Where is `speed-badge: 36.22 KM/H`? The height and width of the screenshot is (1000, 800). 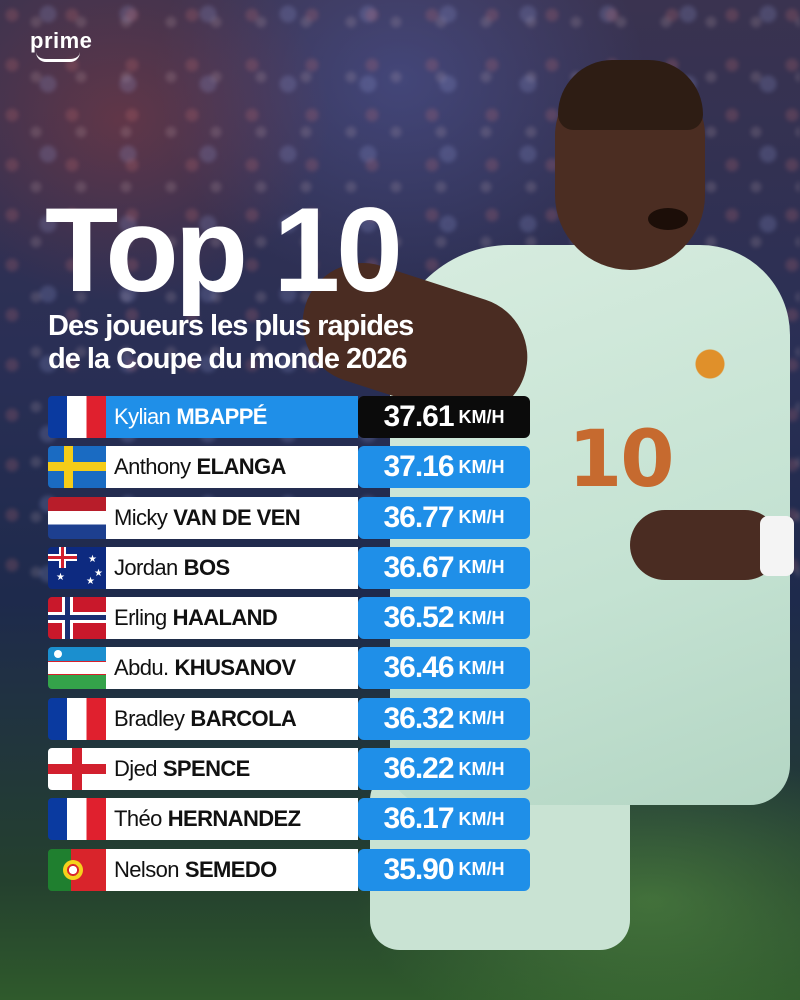 speed-badge: 36.22 KM/H is located at coordinates (444, 769).